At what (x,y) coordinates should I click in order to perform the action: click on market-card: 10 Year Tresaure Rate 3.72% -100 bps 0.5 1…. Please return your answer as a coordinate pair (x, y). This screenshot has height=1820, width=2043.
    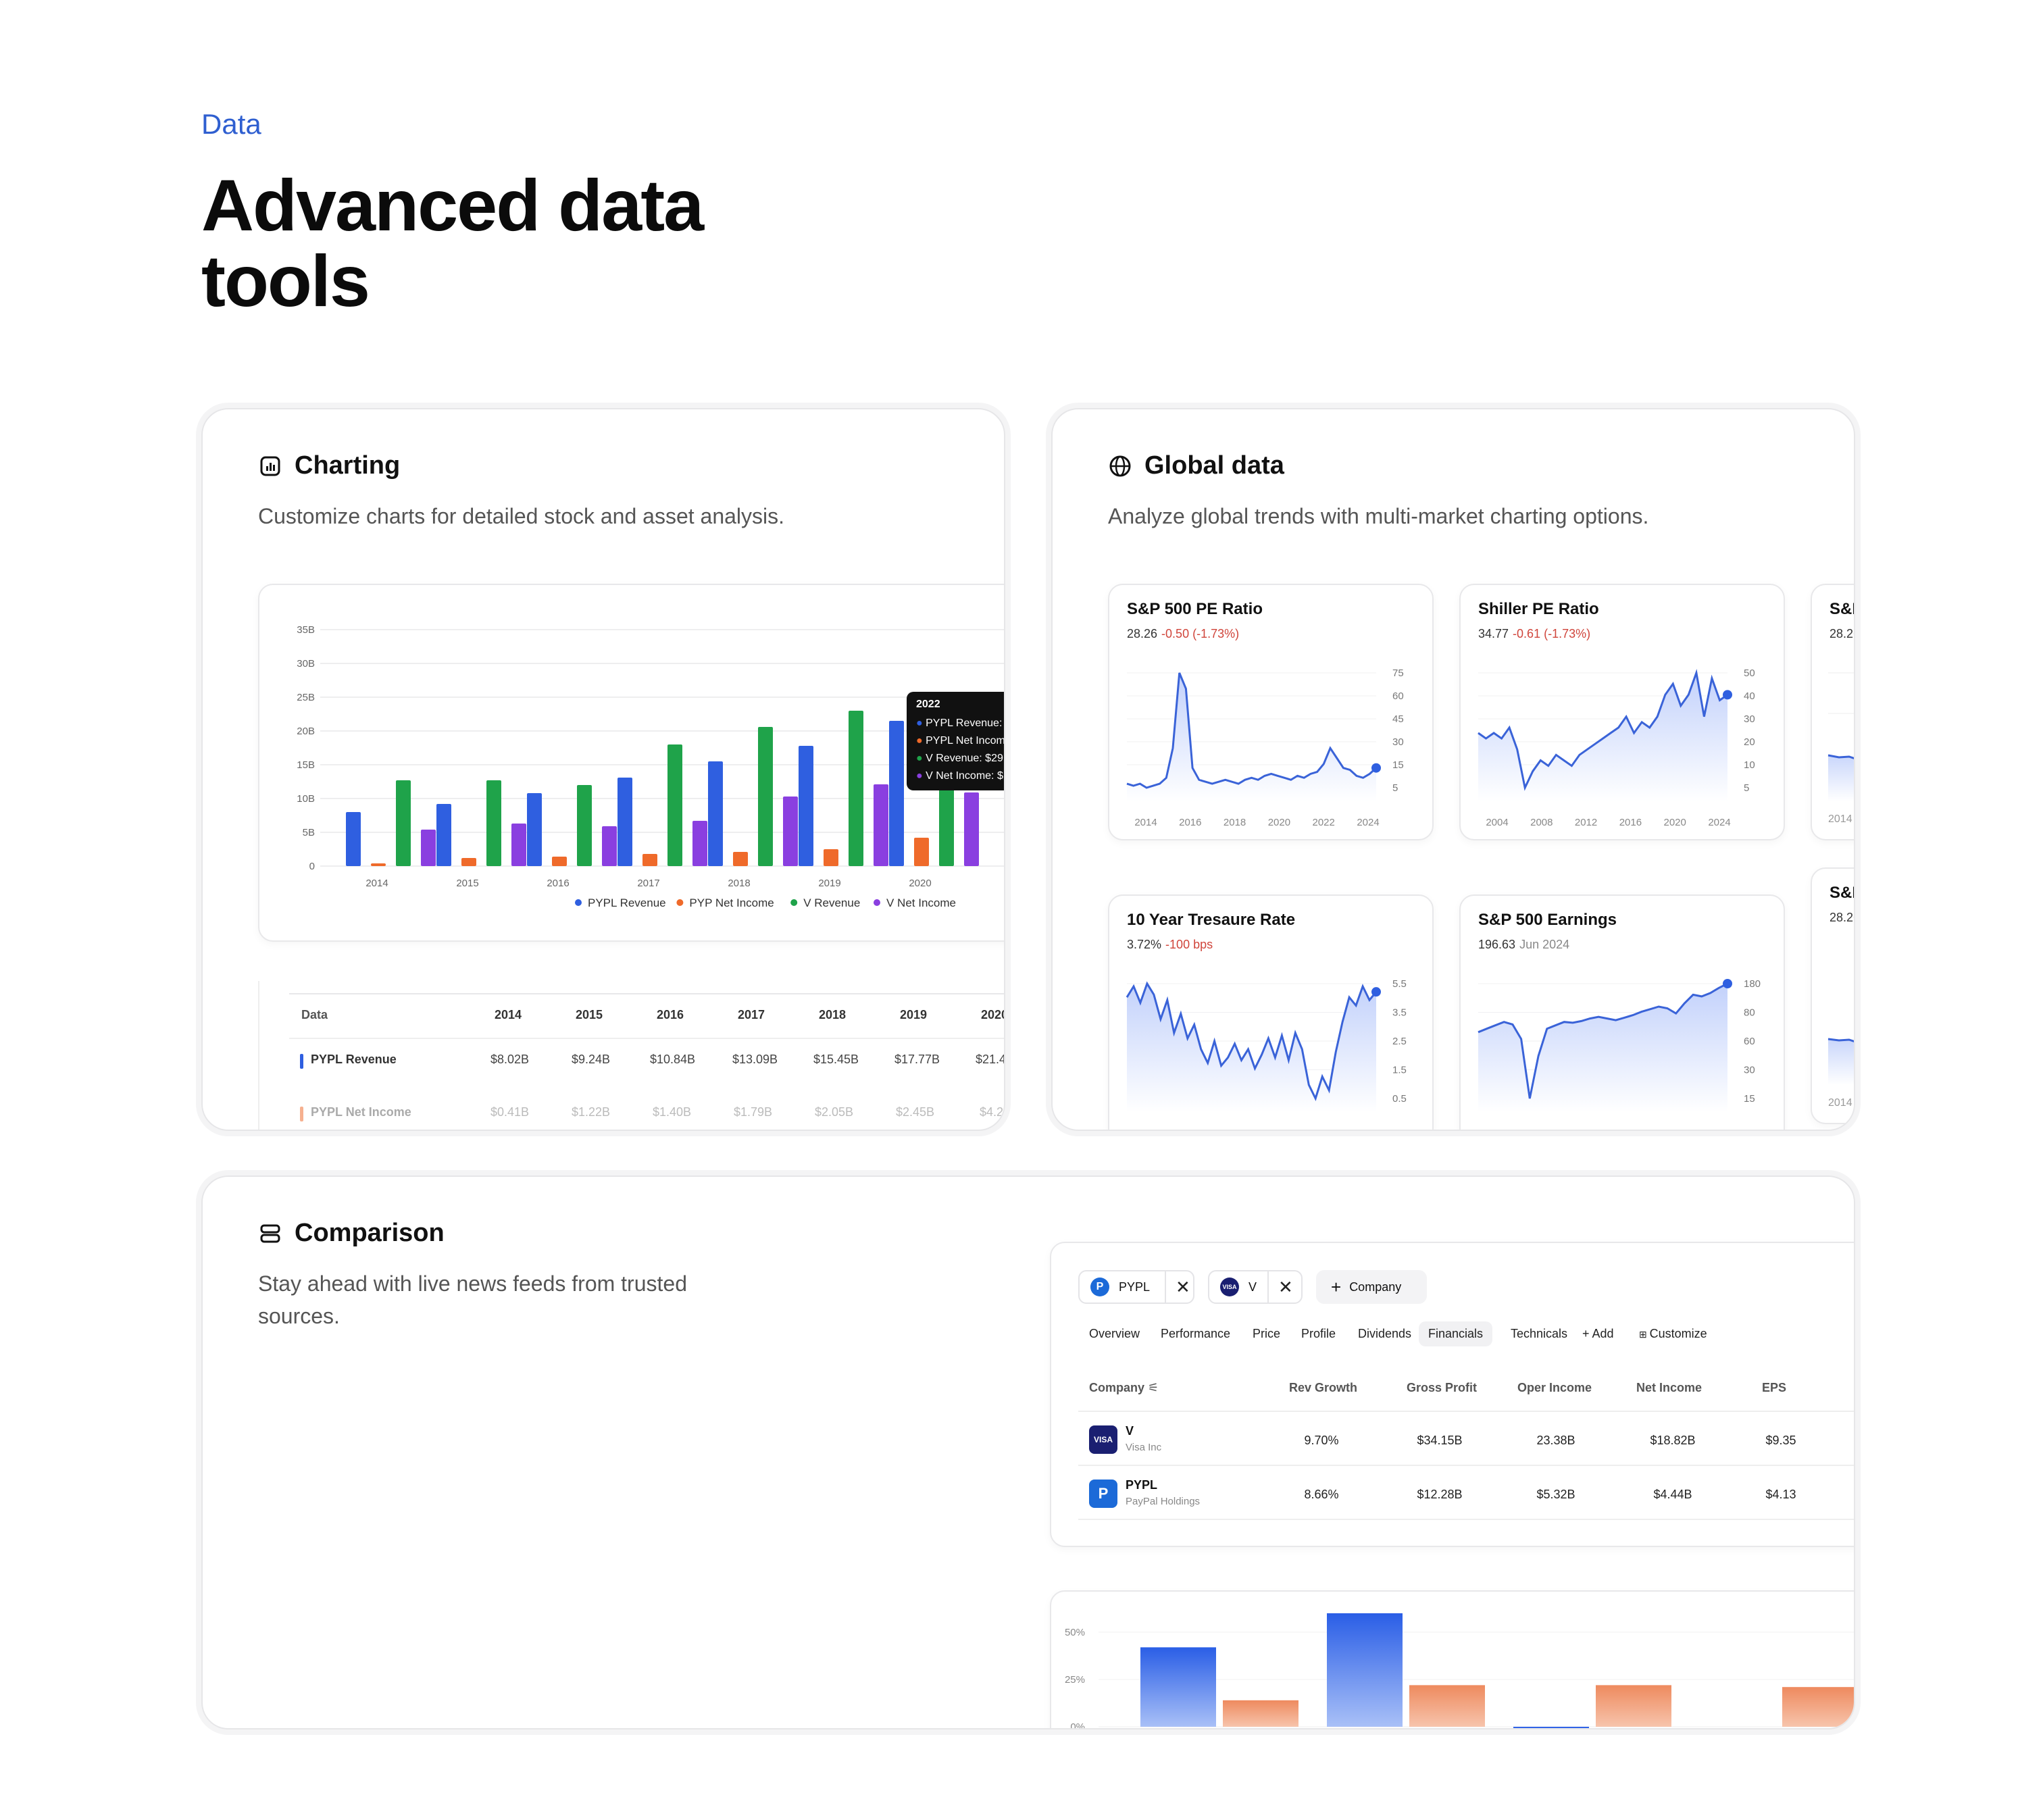
    Looking at the image, I should click on (1271, 1013).